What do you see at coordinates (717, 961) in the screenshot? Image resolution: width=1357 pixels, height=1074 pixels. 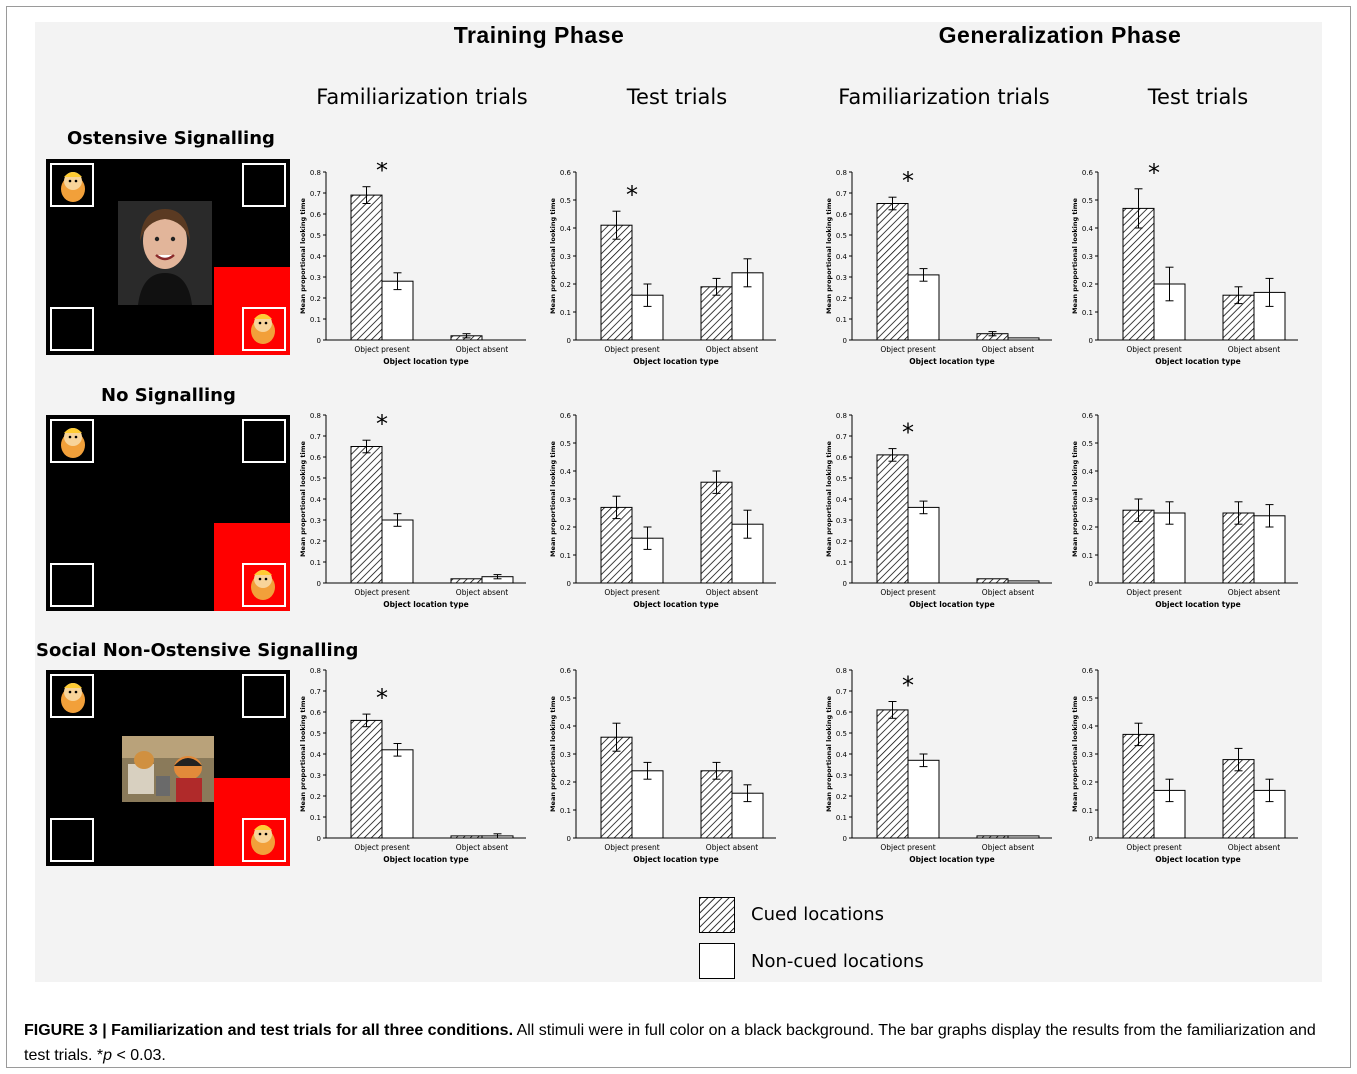 I see `legend-swatch-noncued` at bounding box center [717, 961].